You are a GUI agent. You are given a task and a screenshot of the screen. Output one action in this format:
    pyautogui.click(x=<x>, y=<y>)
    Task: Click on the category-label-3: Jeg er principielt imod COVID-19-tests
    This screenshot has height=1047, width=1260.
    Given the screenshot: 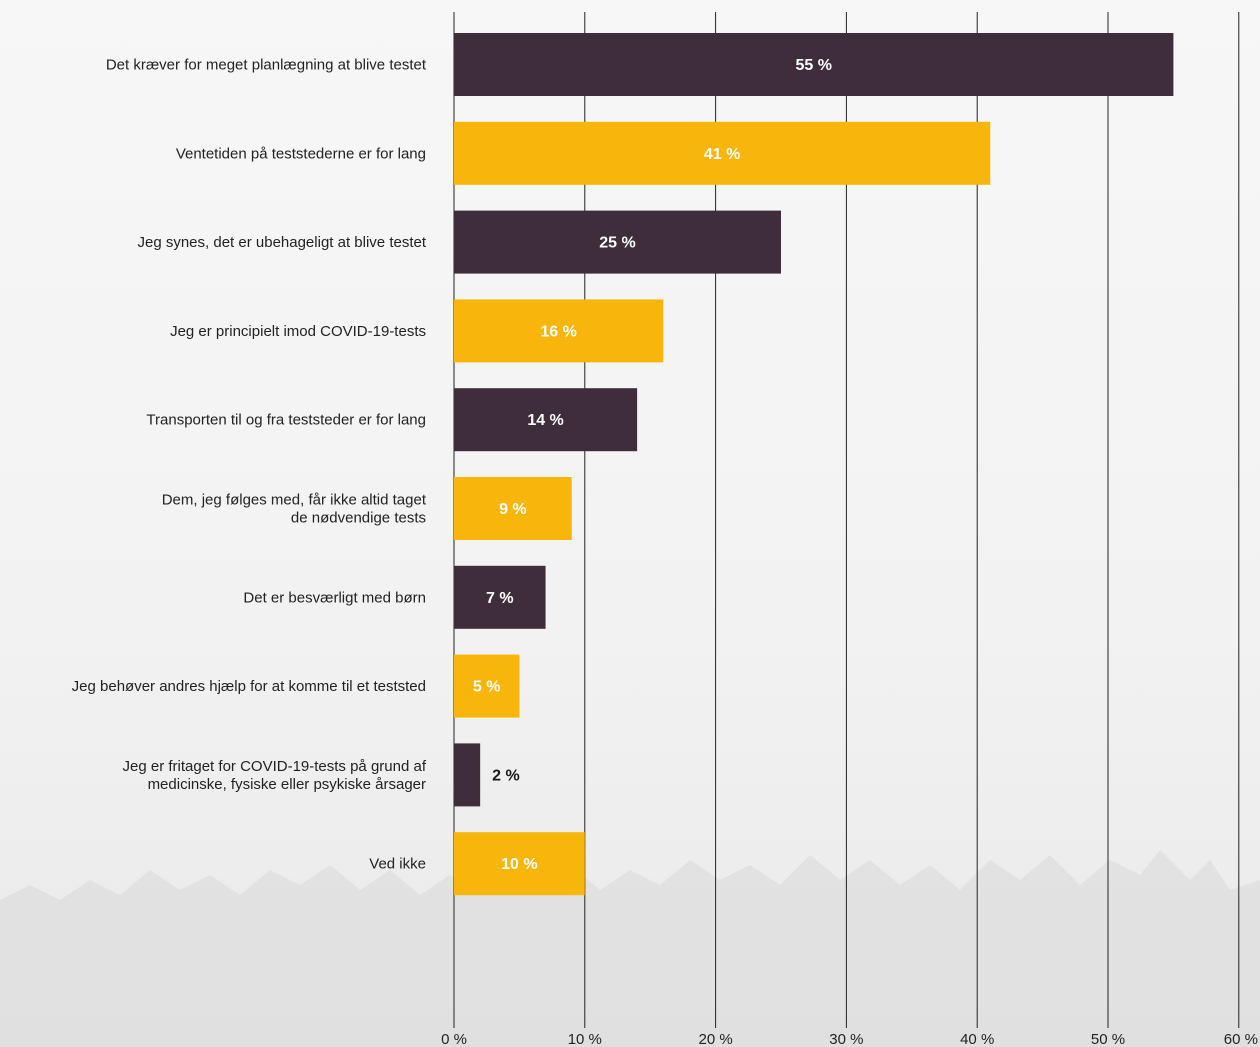 What is the action you would take?
    pyautogui.click(x=298, y=331)
    